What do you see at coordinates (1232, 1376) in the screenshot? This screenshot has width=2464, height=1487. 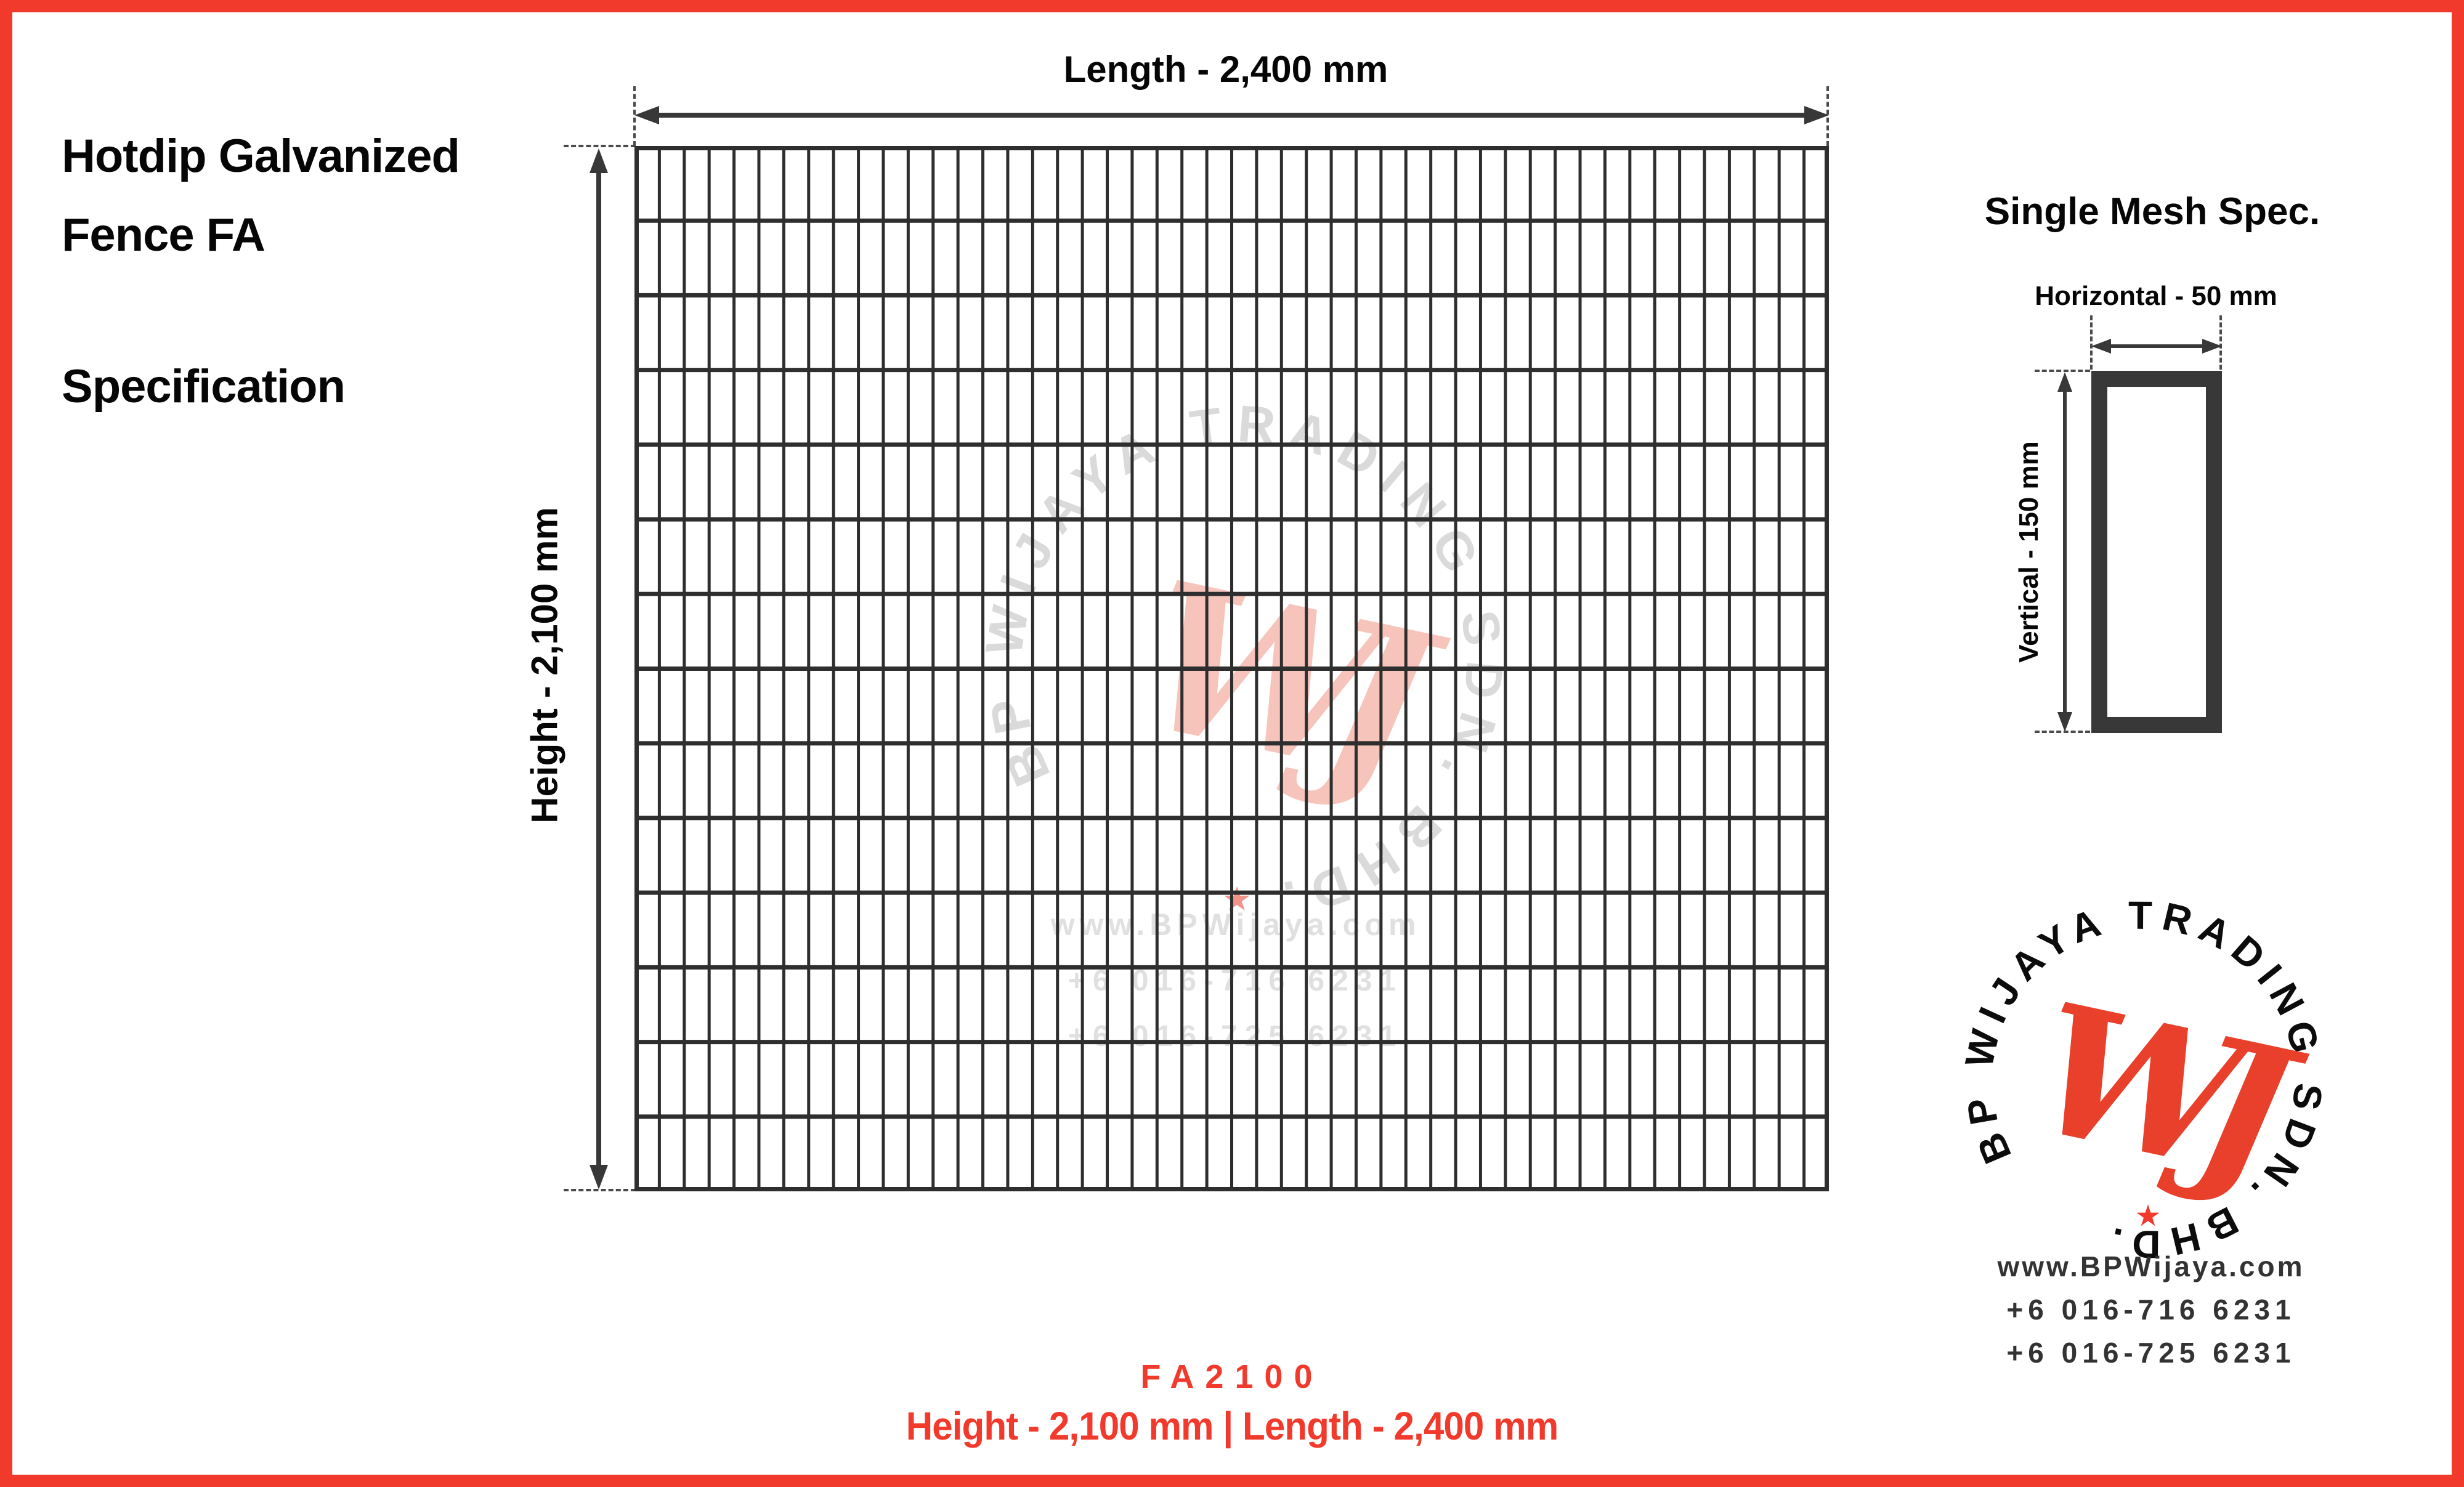 I see `model-code: FA2100` at bounding box center [1232, 1376].